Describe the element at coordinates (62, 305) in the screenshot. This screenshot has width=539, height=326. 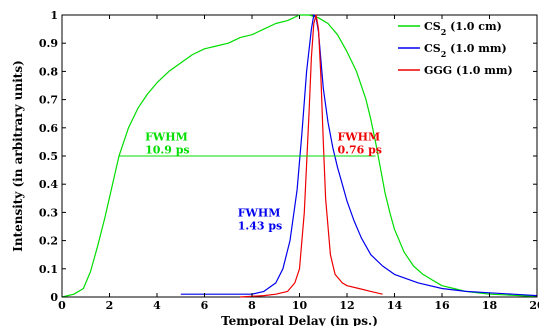
I see `x-tick-label: 0` at that location.